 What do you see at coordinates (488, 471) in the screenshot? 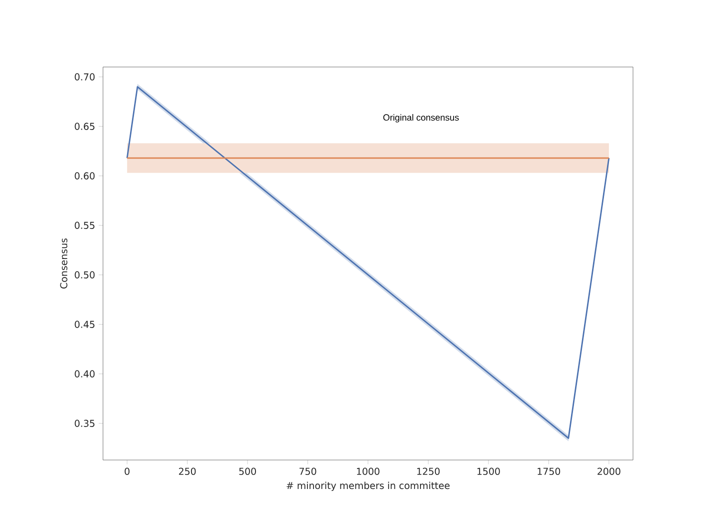
I see `x-tick-label: 1500` at bounding box center [488, 471].